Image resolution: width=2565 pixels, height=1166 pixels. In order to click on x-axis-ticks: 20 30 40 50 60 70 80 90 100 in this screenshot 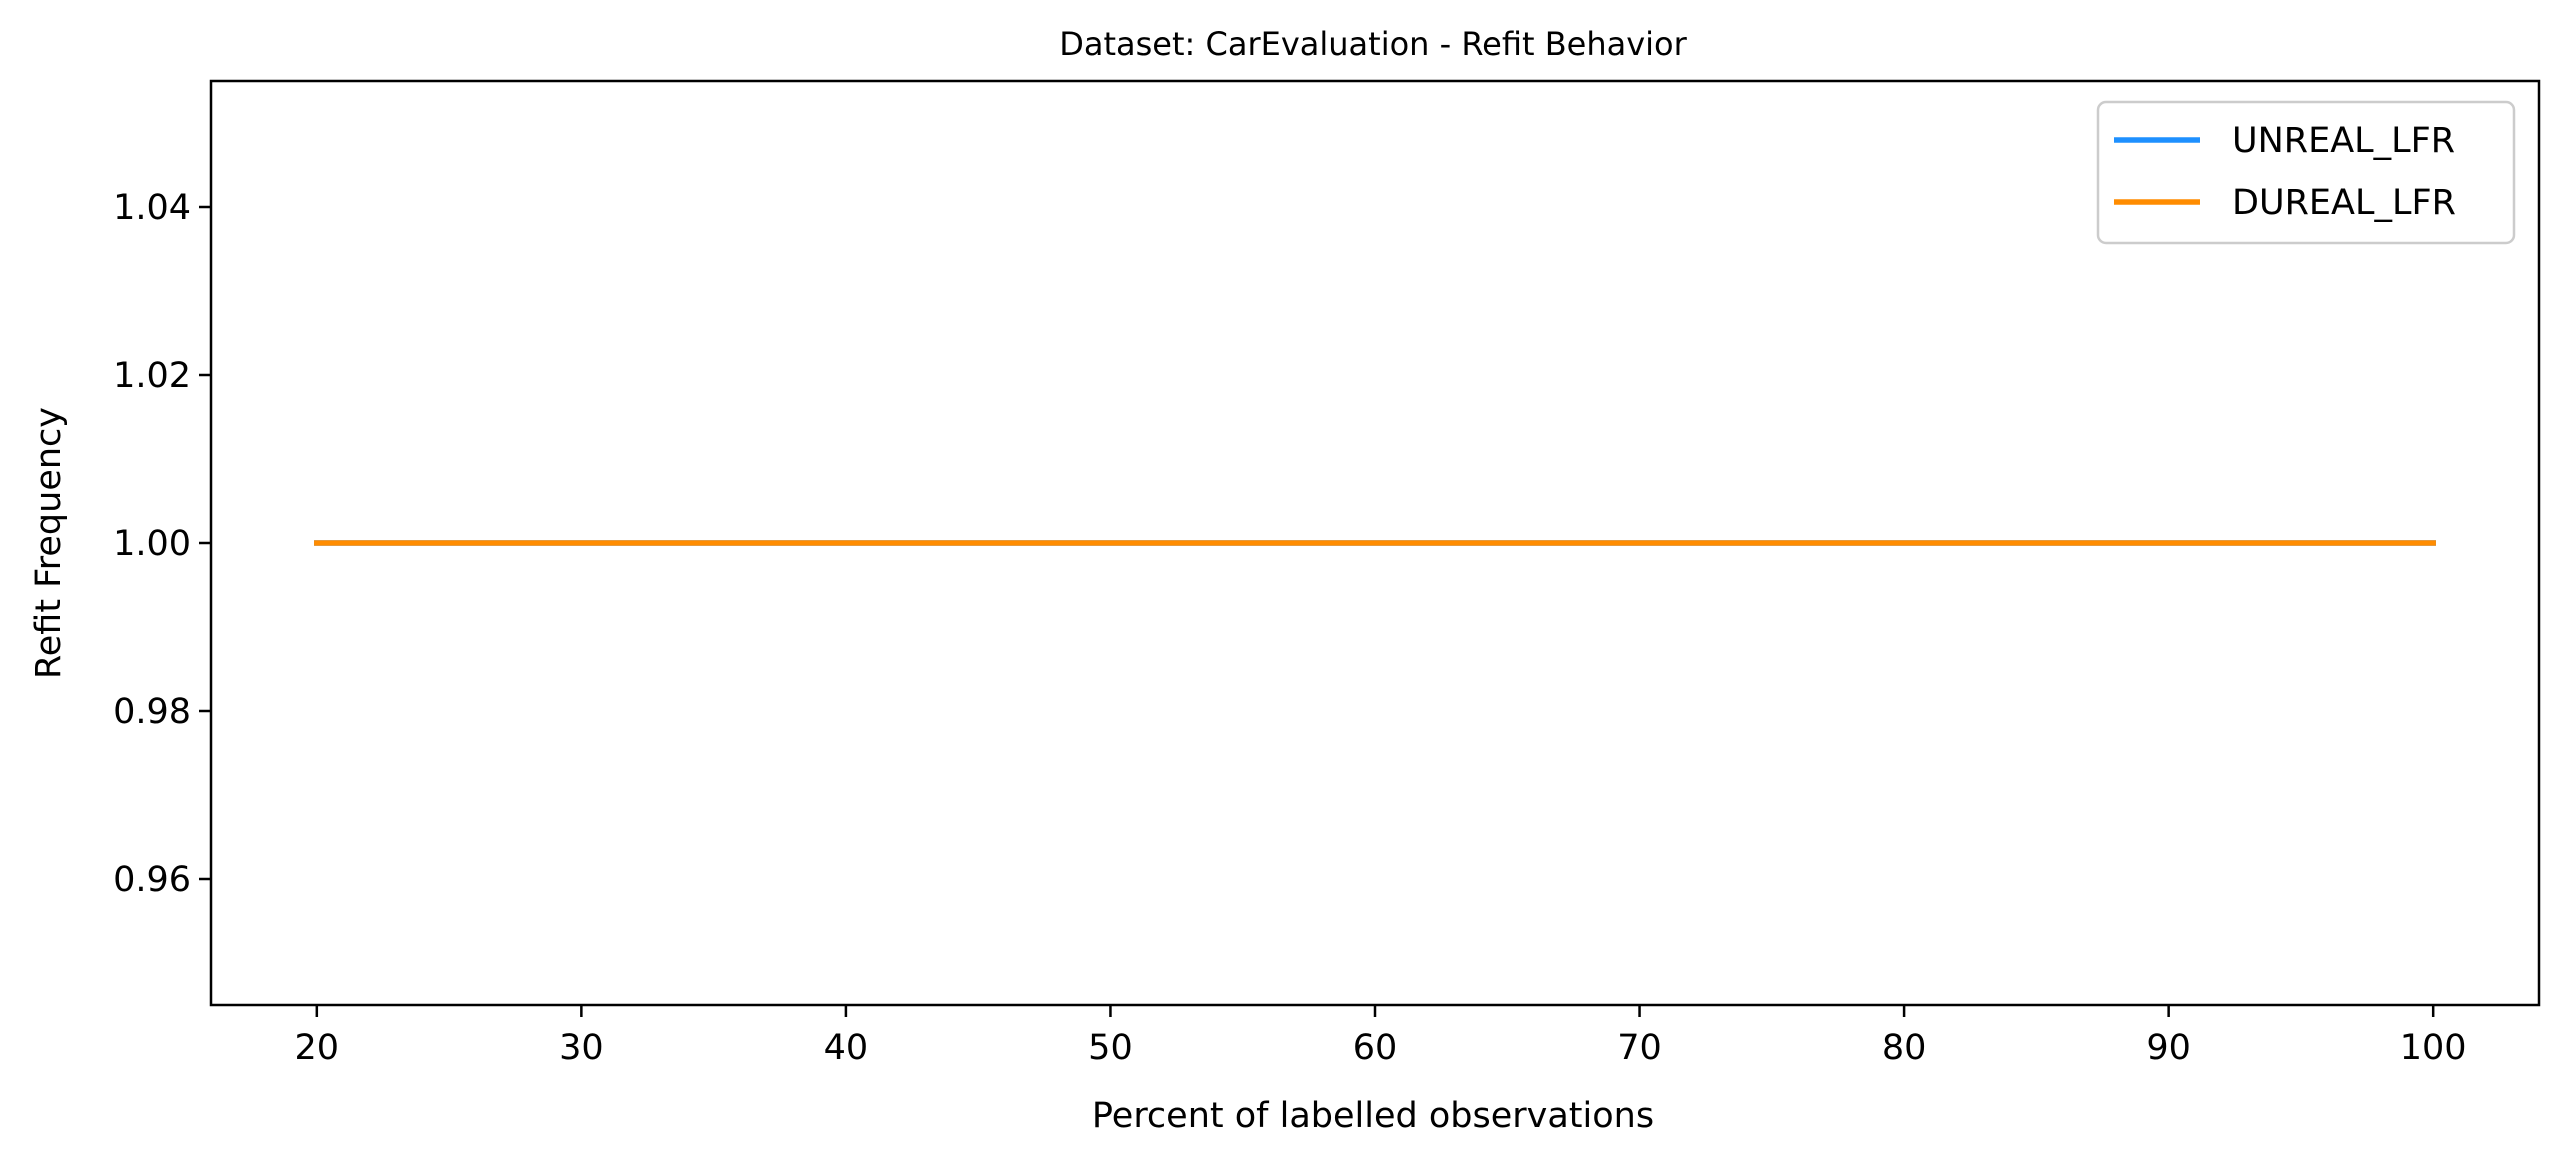, I will do `click(1381, 1036)`.